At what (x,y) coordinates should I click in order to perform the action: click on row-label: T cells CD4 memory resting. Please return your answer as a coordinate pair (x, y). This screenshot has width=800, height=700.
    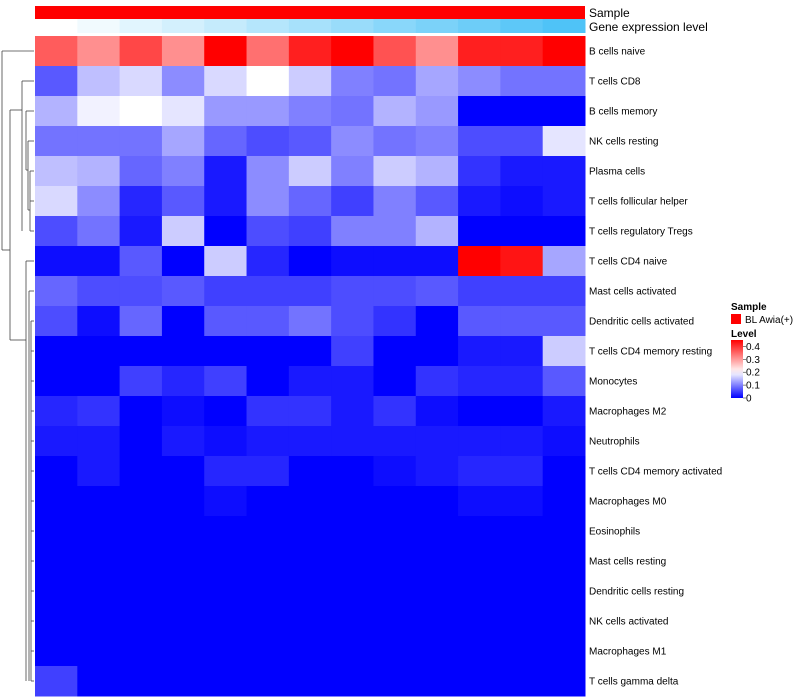
    Looking at the image, I should click on (650, 352).